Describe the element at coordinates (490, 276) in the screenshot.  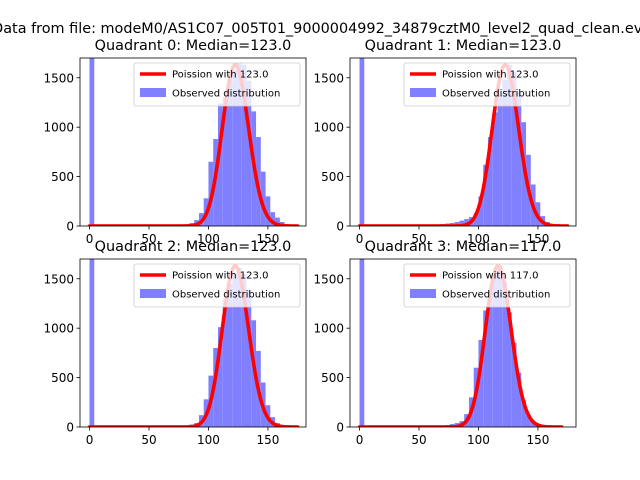
I see `legend-label-poisson: Poission with 117.0` at that location.